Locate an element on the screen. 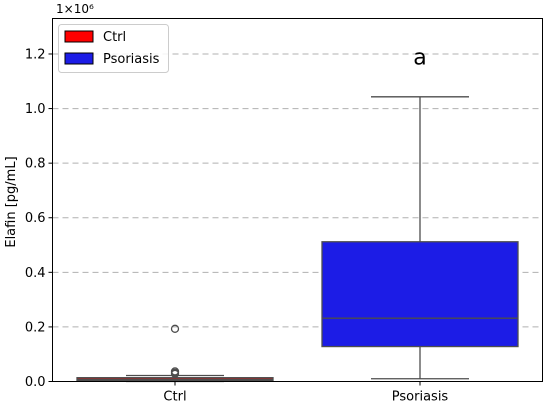  legend-label-psoriasis: Psoriasis is located at coordinates (131, 59).